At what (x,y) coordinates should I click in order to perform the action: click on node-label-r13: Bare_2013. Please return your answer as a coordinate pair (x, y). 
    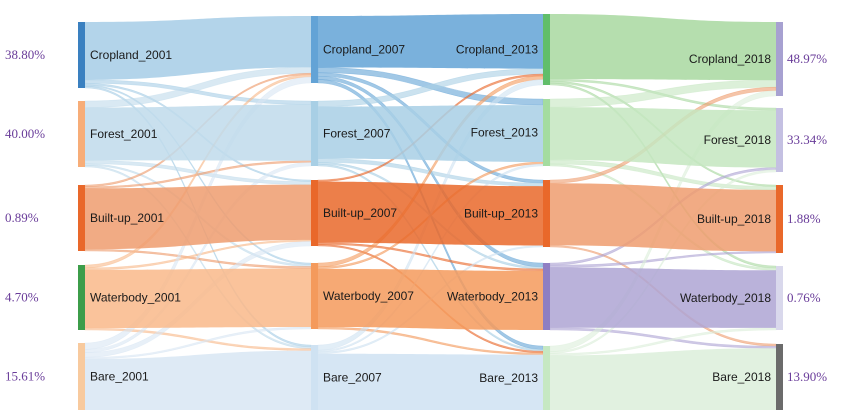
    Looking at the image, I should click on (508, 378).